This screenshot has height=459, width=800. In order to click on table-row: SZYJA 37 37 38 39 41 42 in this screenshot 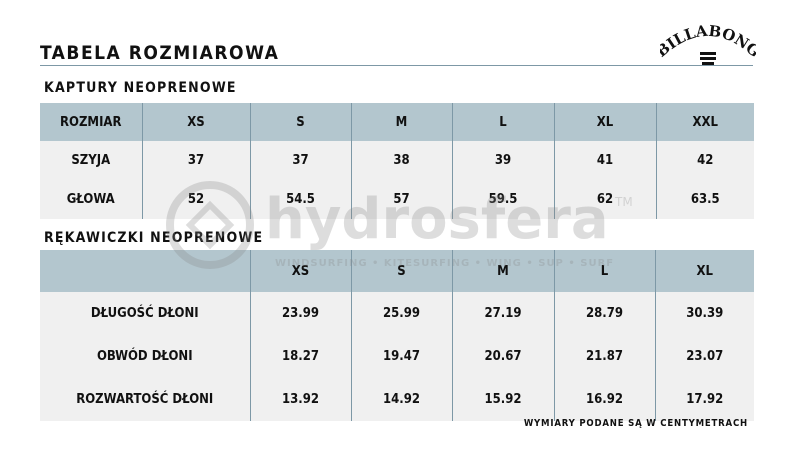, I will do `click(397, 160)`.